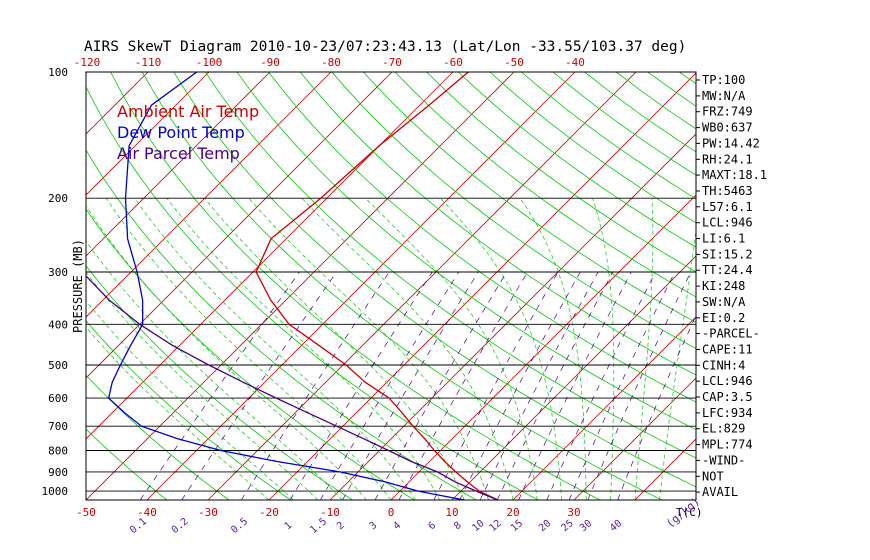 This screenshot has height=560, width=870. Describe the element at coordinates (586, 526) in the screenshot. I see `mixing-ratio-tick-label: 30` at that location.